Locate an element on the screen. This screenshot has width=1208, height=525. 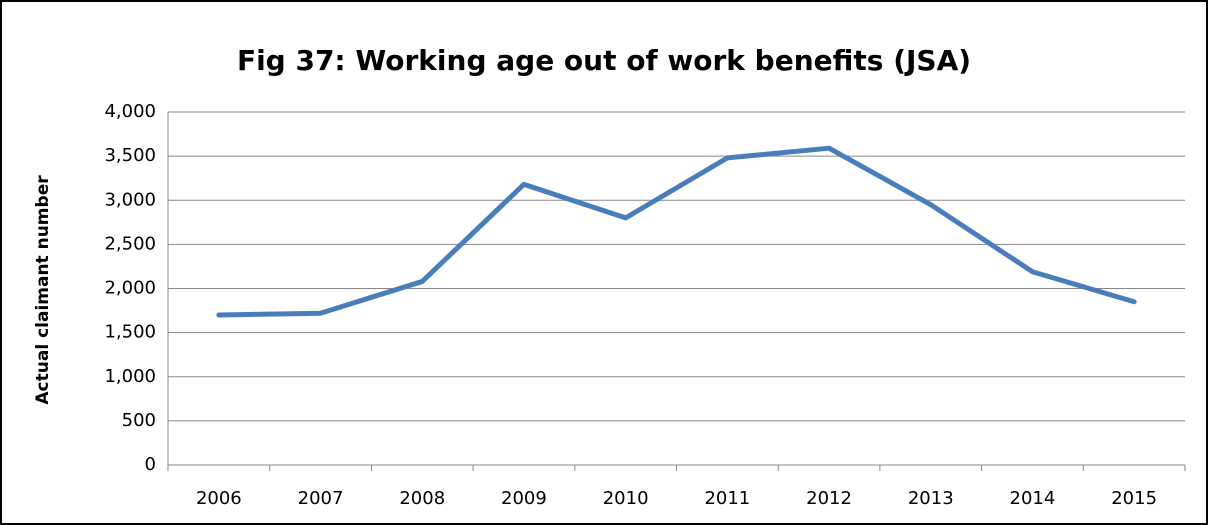
x-tick-label: 2010 is located at coordinates (626, 498).